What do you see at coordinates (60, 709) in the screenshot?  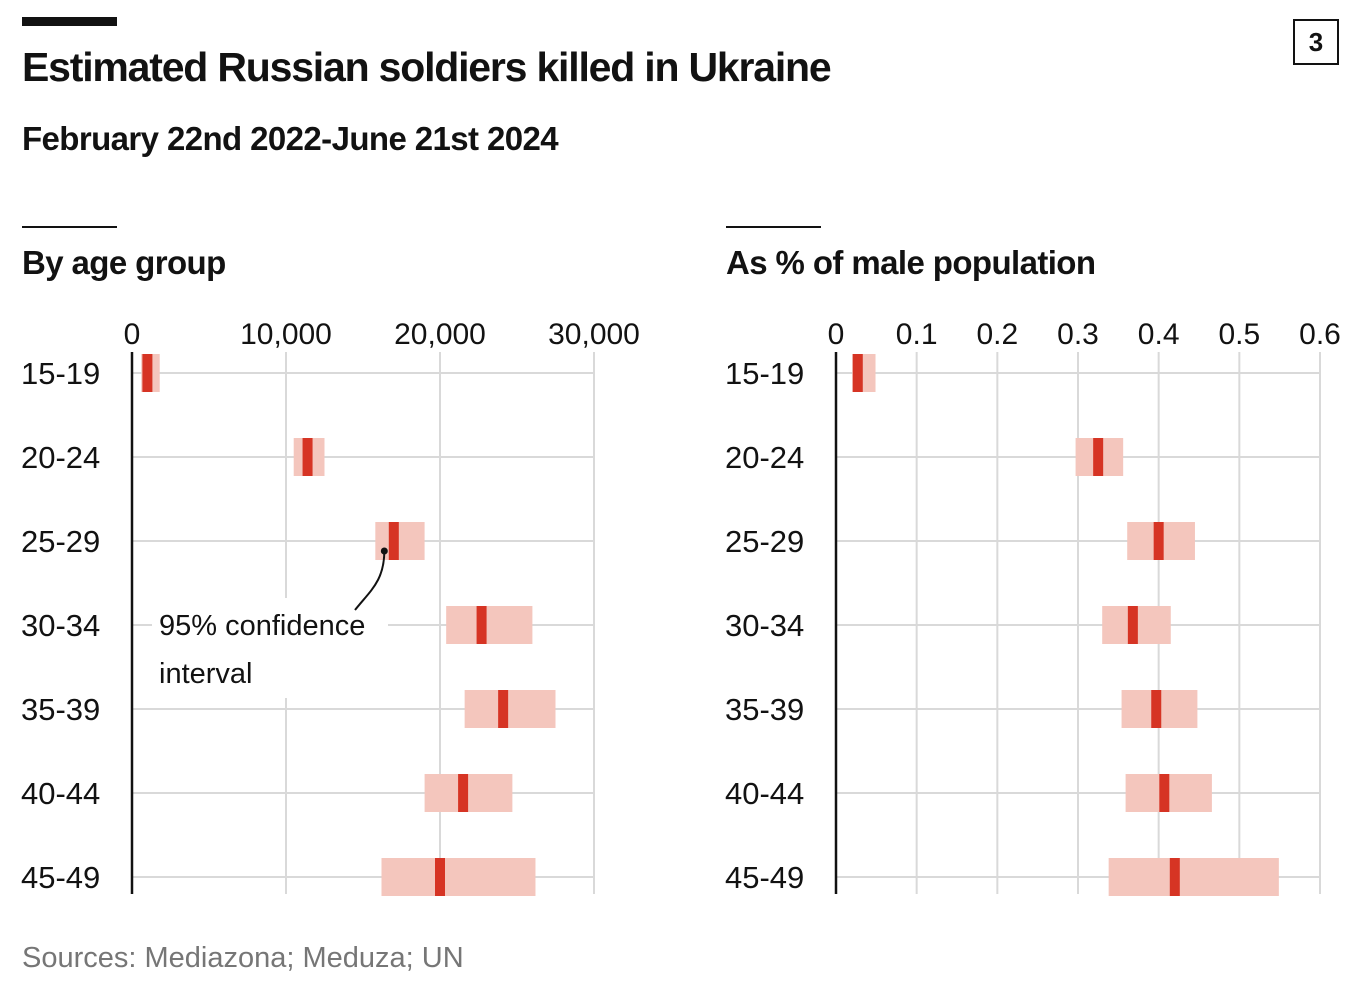 I see `left-category-label: 35-39` at bounding box center [60, 709].